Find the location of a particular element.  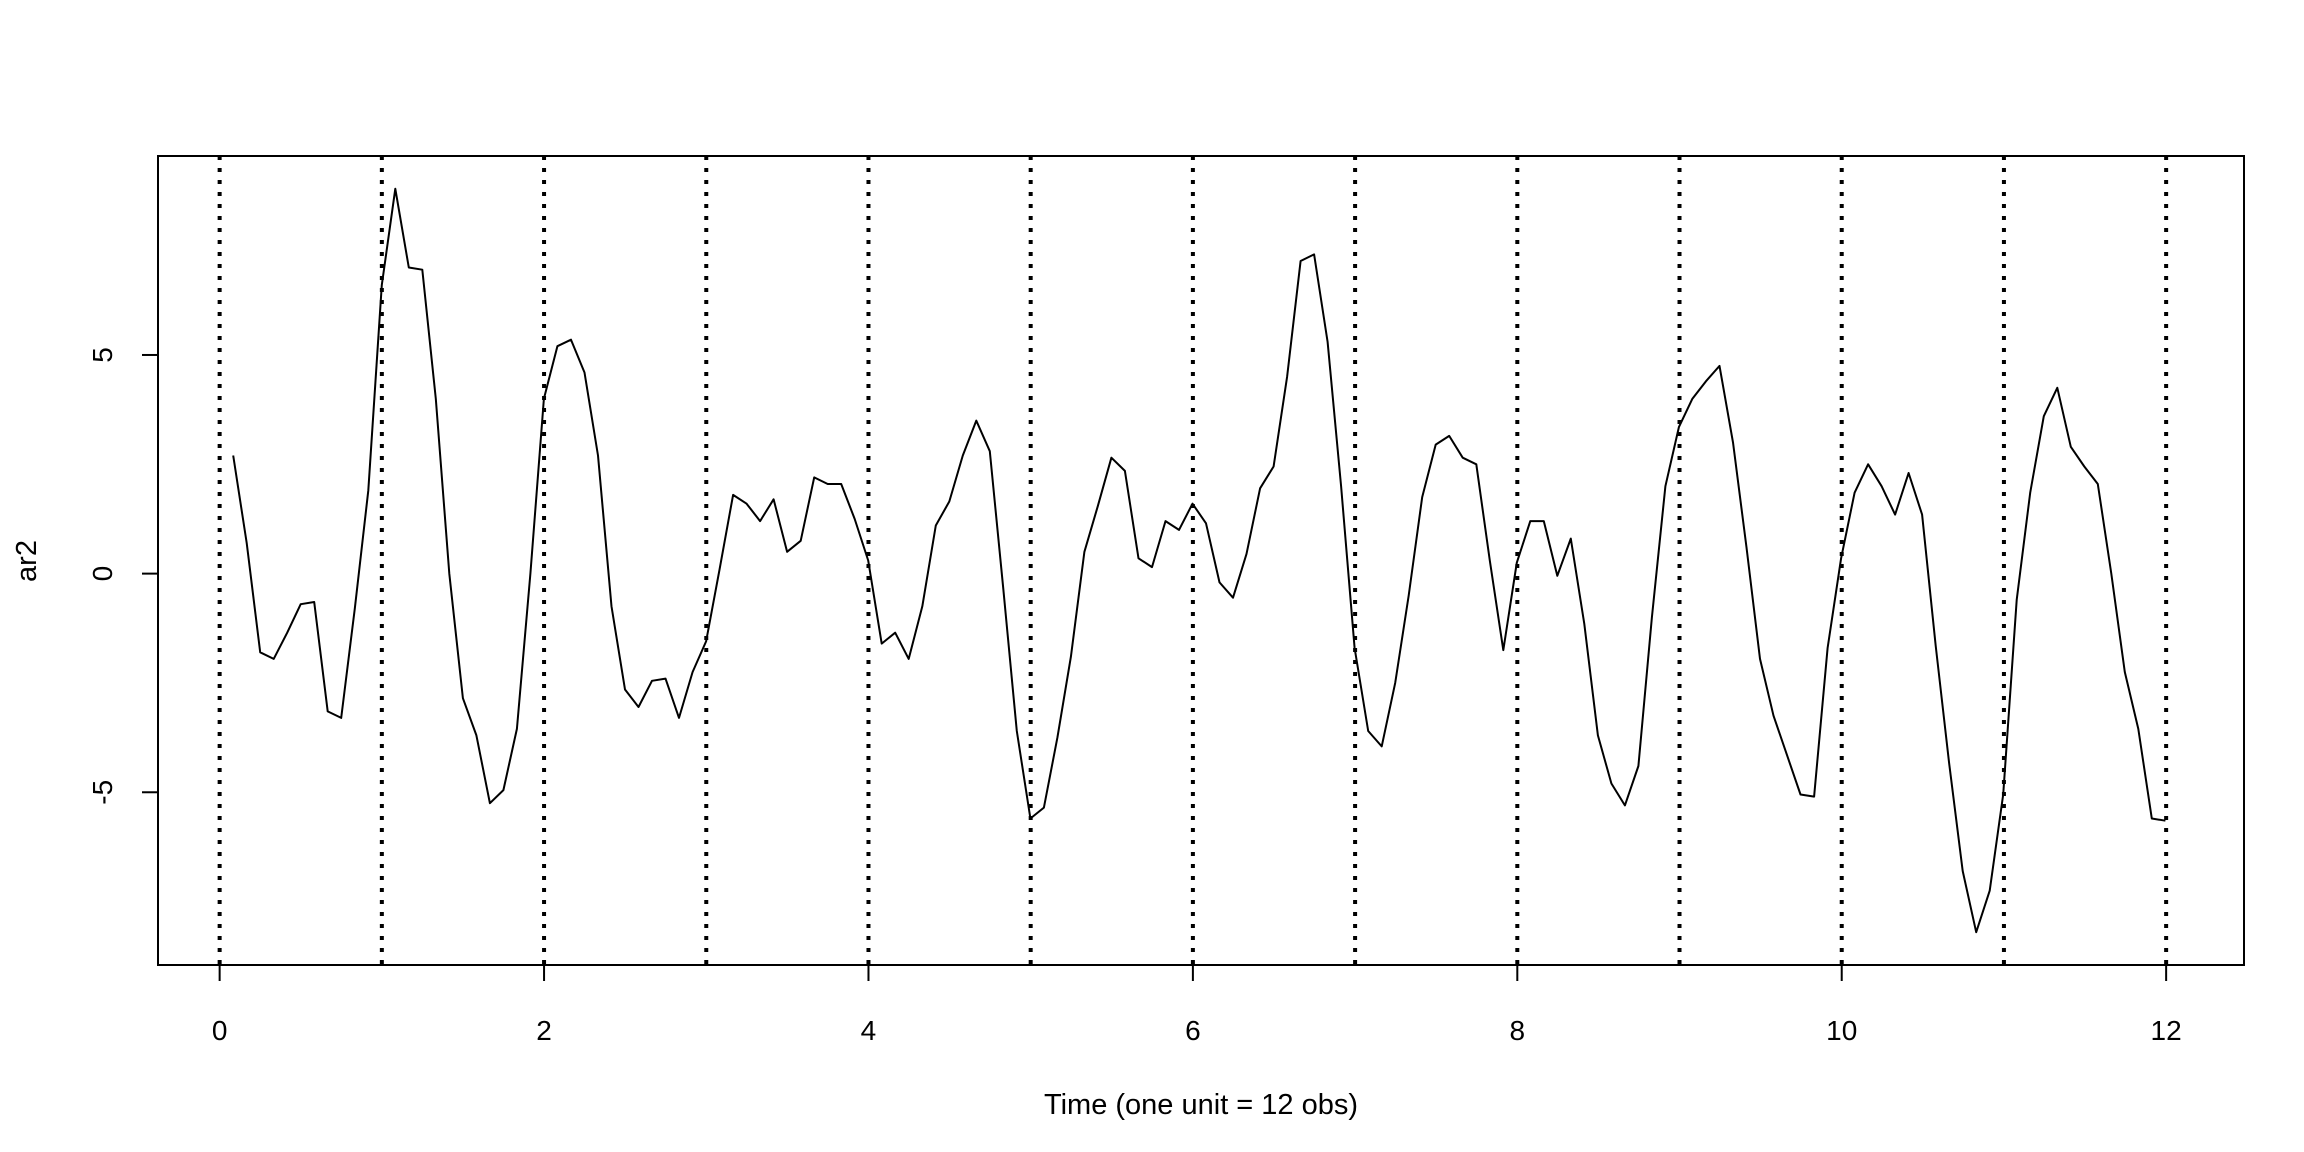

x-tick-label-4: 4 is located at coordinates (869, 1030).